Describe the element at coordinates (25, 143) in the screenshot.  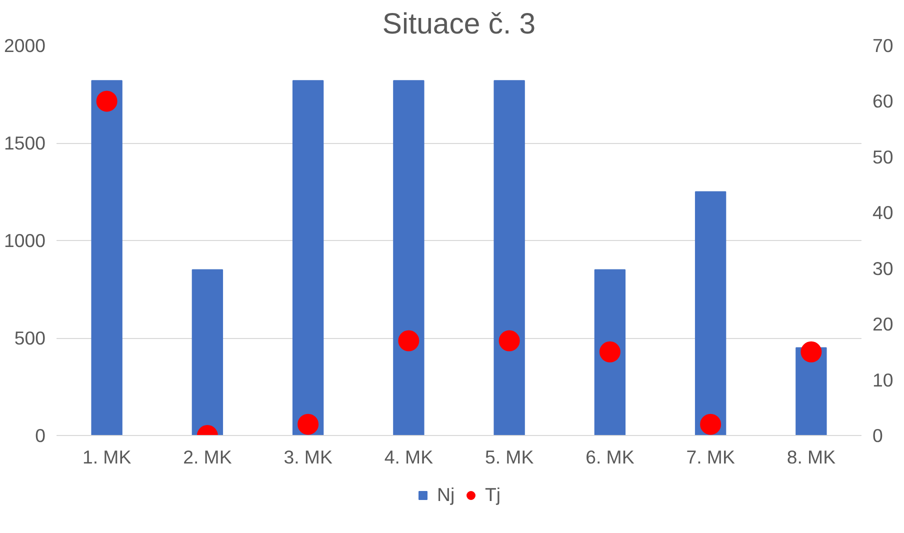
I see `y-tick-label: 1500` at that location.